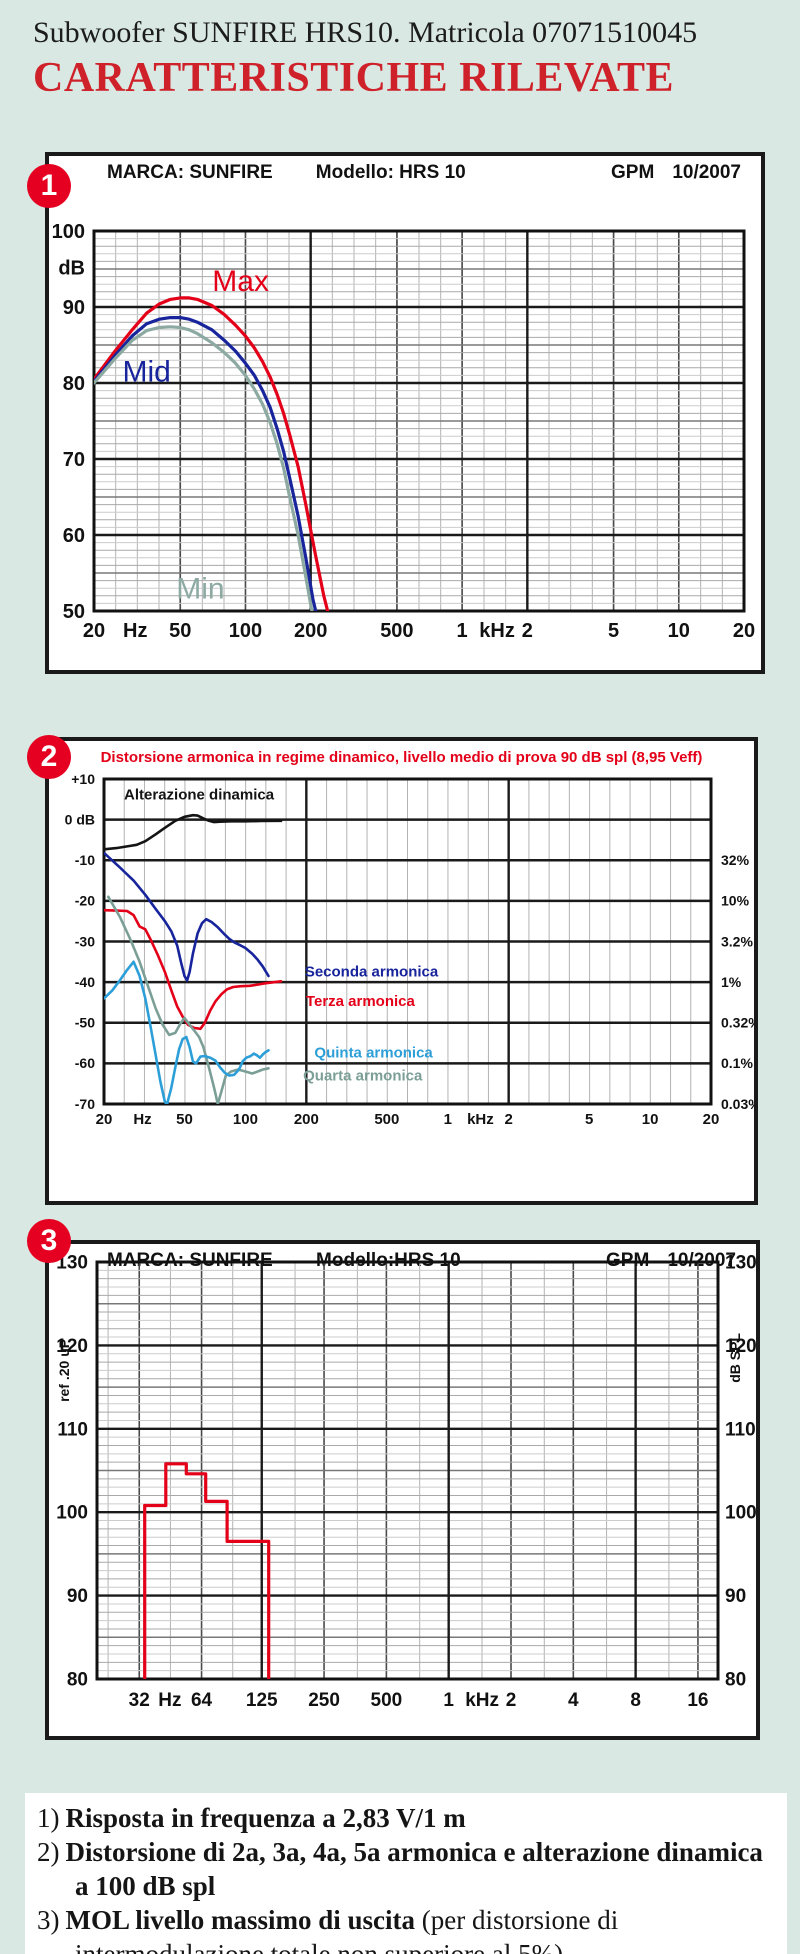 The width and height of the screenshot is (800, 1954). What do you see at coordinates (85, 1104) in the screenshot?
I see `y-tick-label: -70` at bounding box center [85, 1104].